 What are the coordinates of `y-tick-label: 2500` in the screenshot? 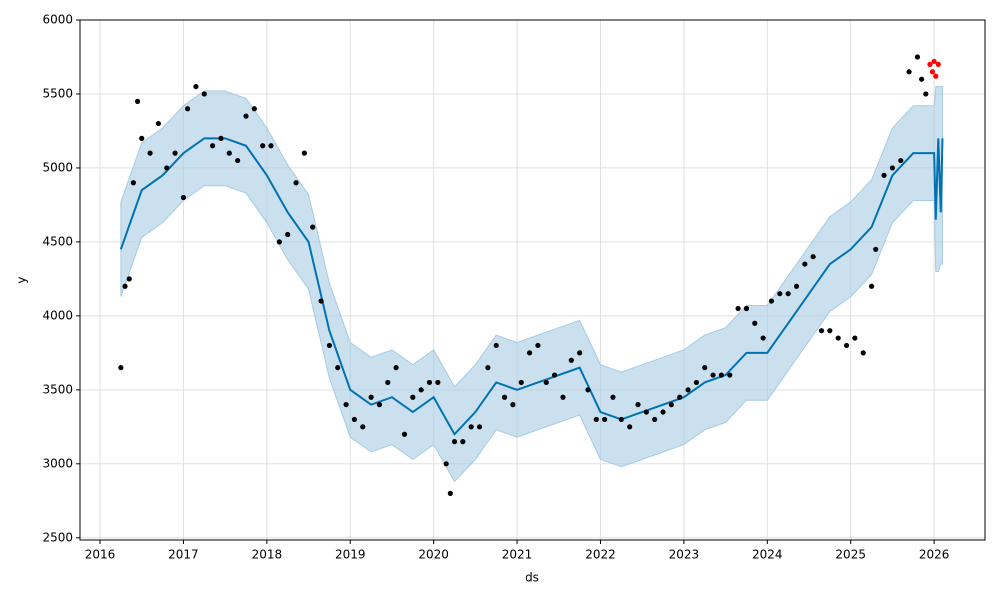 It's located at (57, 537).